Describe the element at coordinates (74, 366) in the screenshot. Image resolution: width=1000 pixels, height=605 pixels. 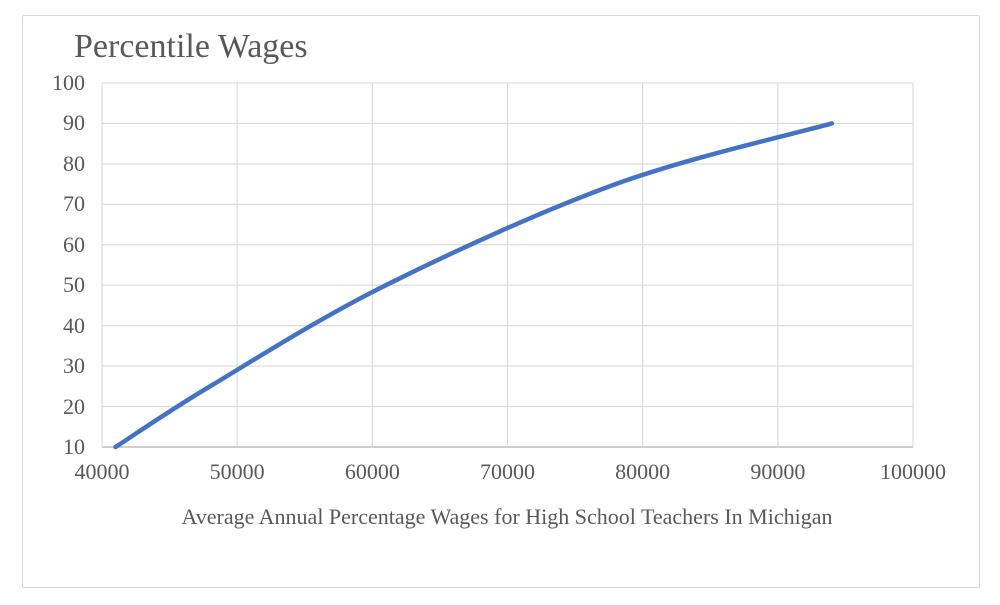
I see `y-tick-label: 30` at that location.